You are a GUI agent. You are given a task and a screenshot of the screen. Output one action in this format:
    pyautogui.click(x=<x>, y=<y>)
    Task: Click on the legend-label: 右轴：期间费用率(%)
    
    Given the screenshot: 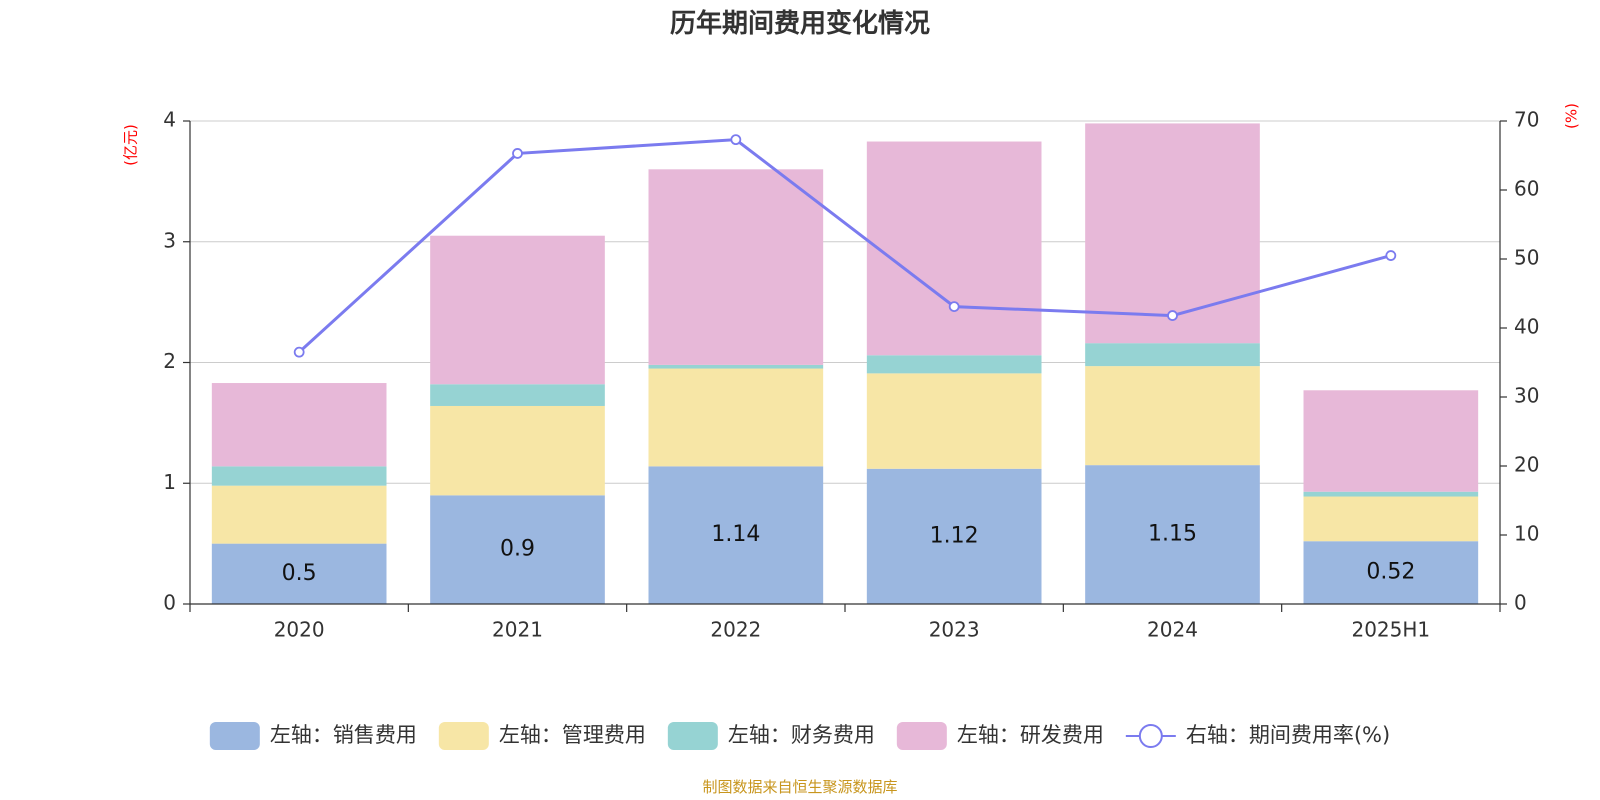 What is the action you would take?
    pyautogui.click(x=1288, y=735)
    